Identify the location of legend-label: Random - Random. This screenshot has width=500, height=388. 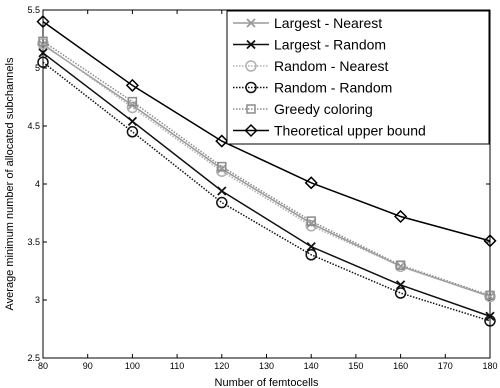
(333, 88).